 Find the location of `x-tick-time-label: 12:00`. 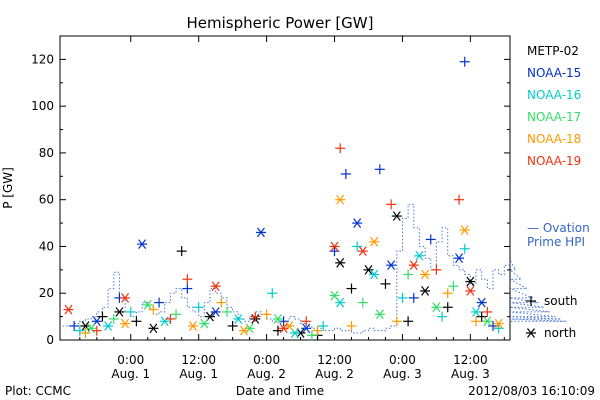

x-tick-time-label: 12:00 is located at coordinates (334, 360).